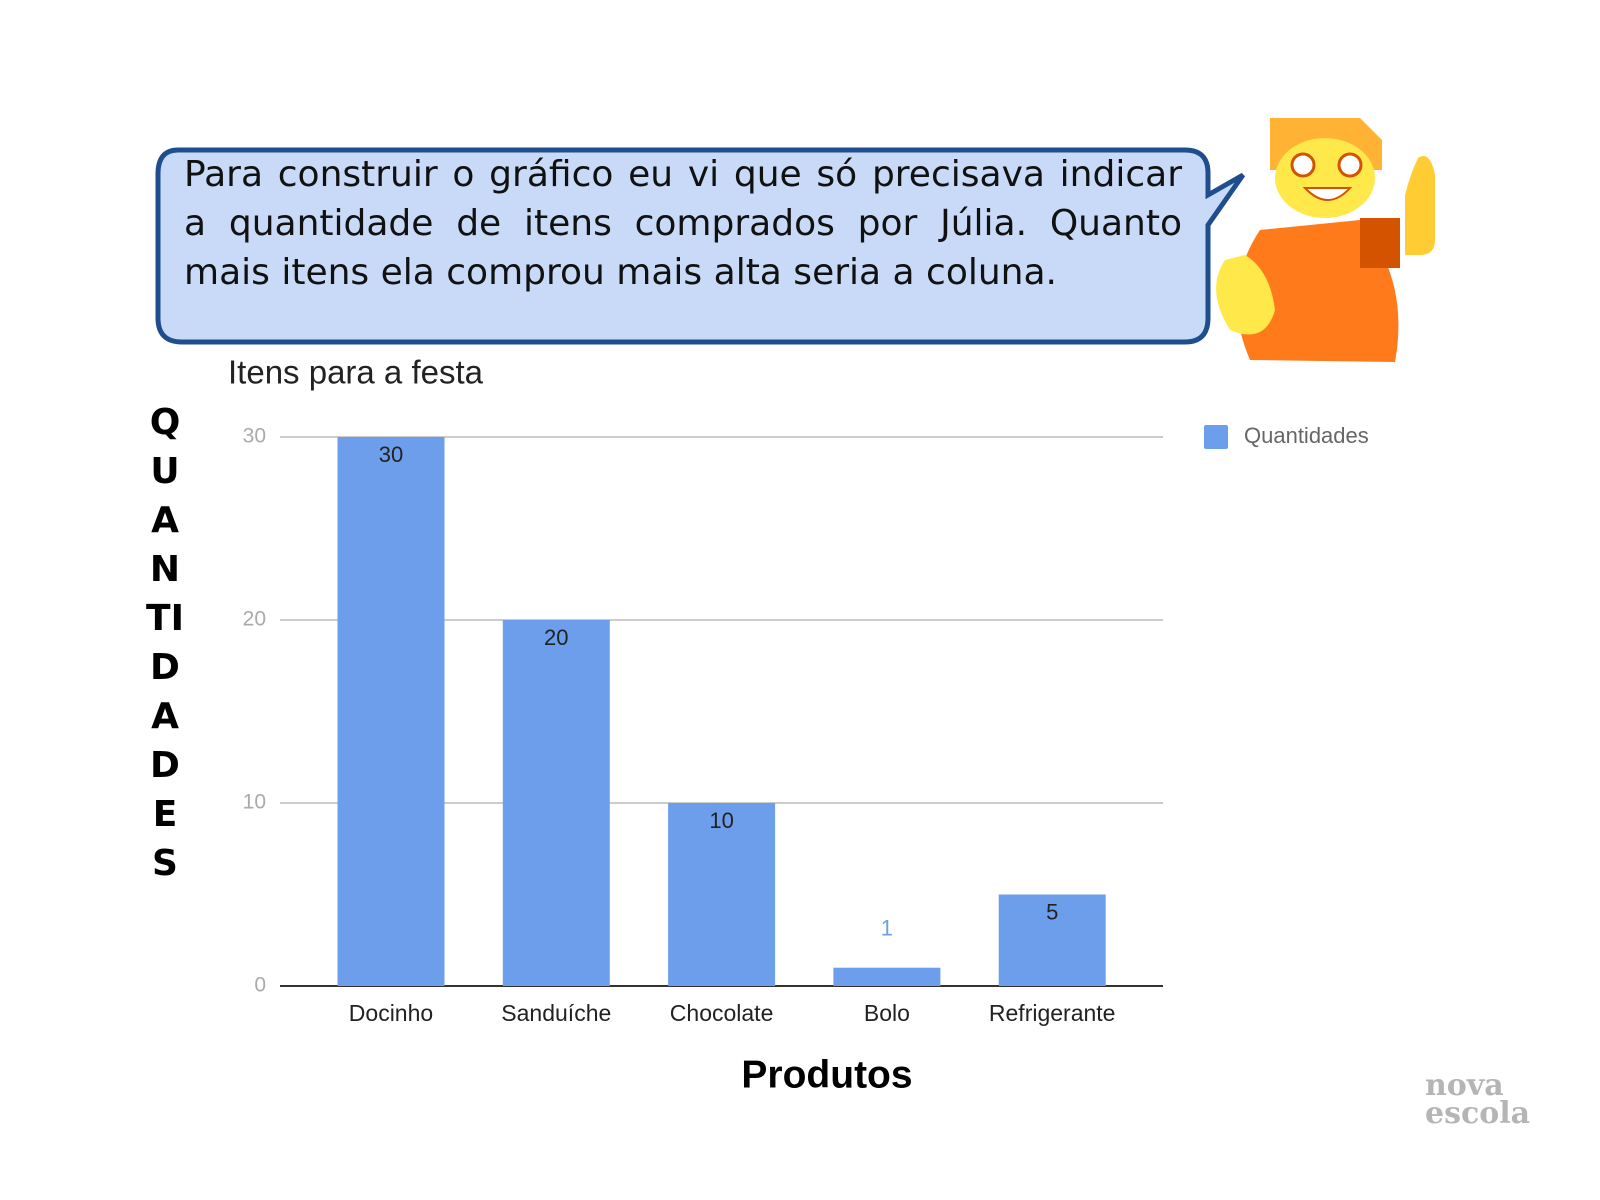 This screenshot has width=1600, height=1200. What do you see at coordinates (722, 1013) in the screenshot?
I see `x-tick-label: Chocolate` at bounding box center [722, 1013].